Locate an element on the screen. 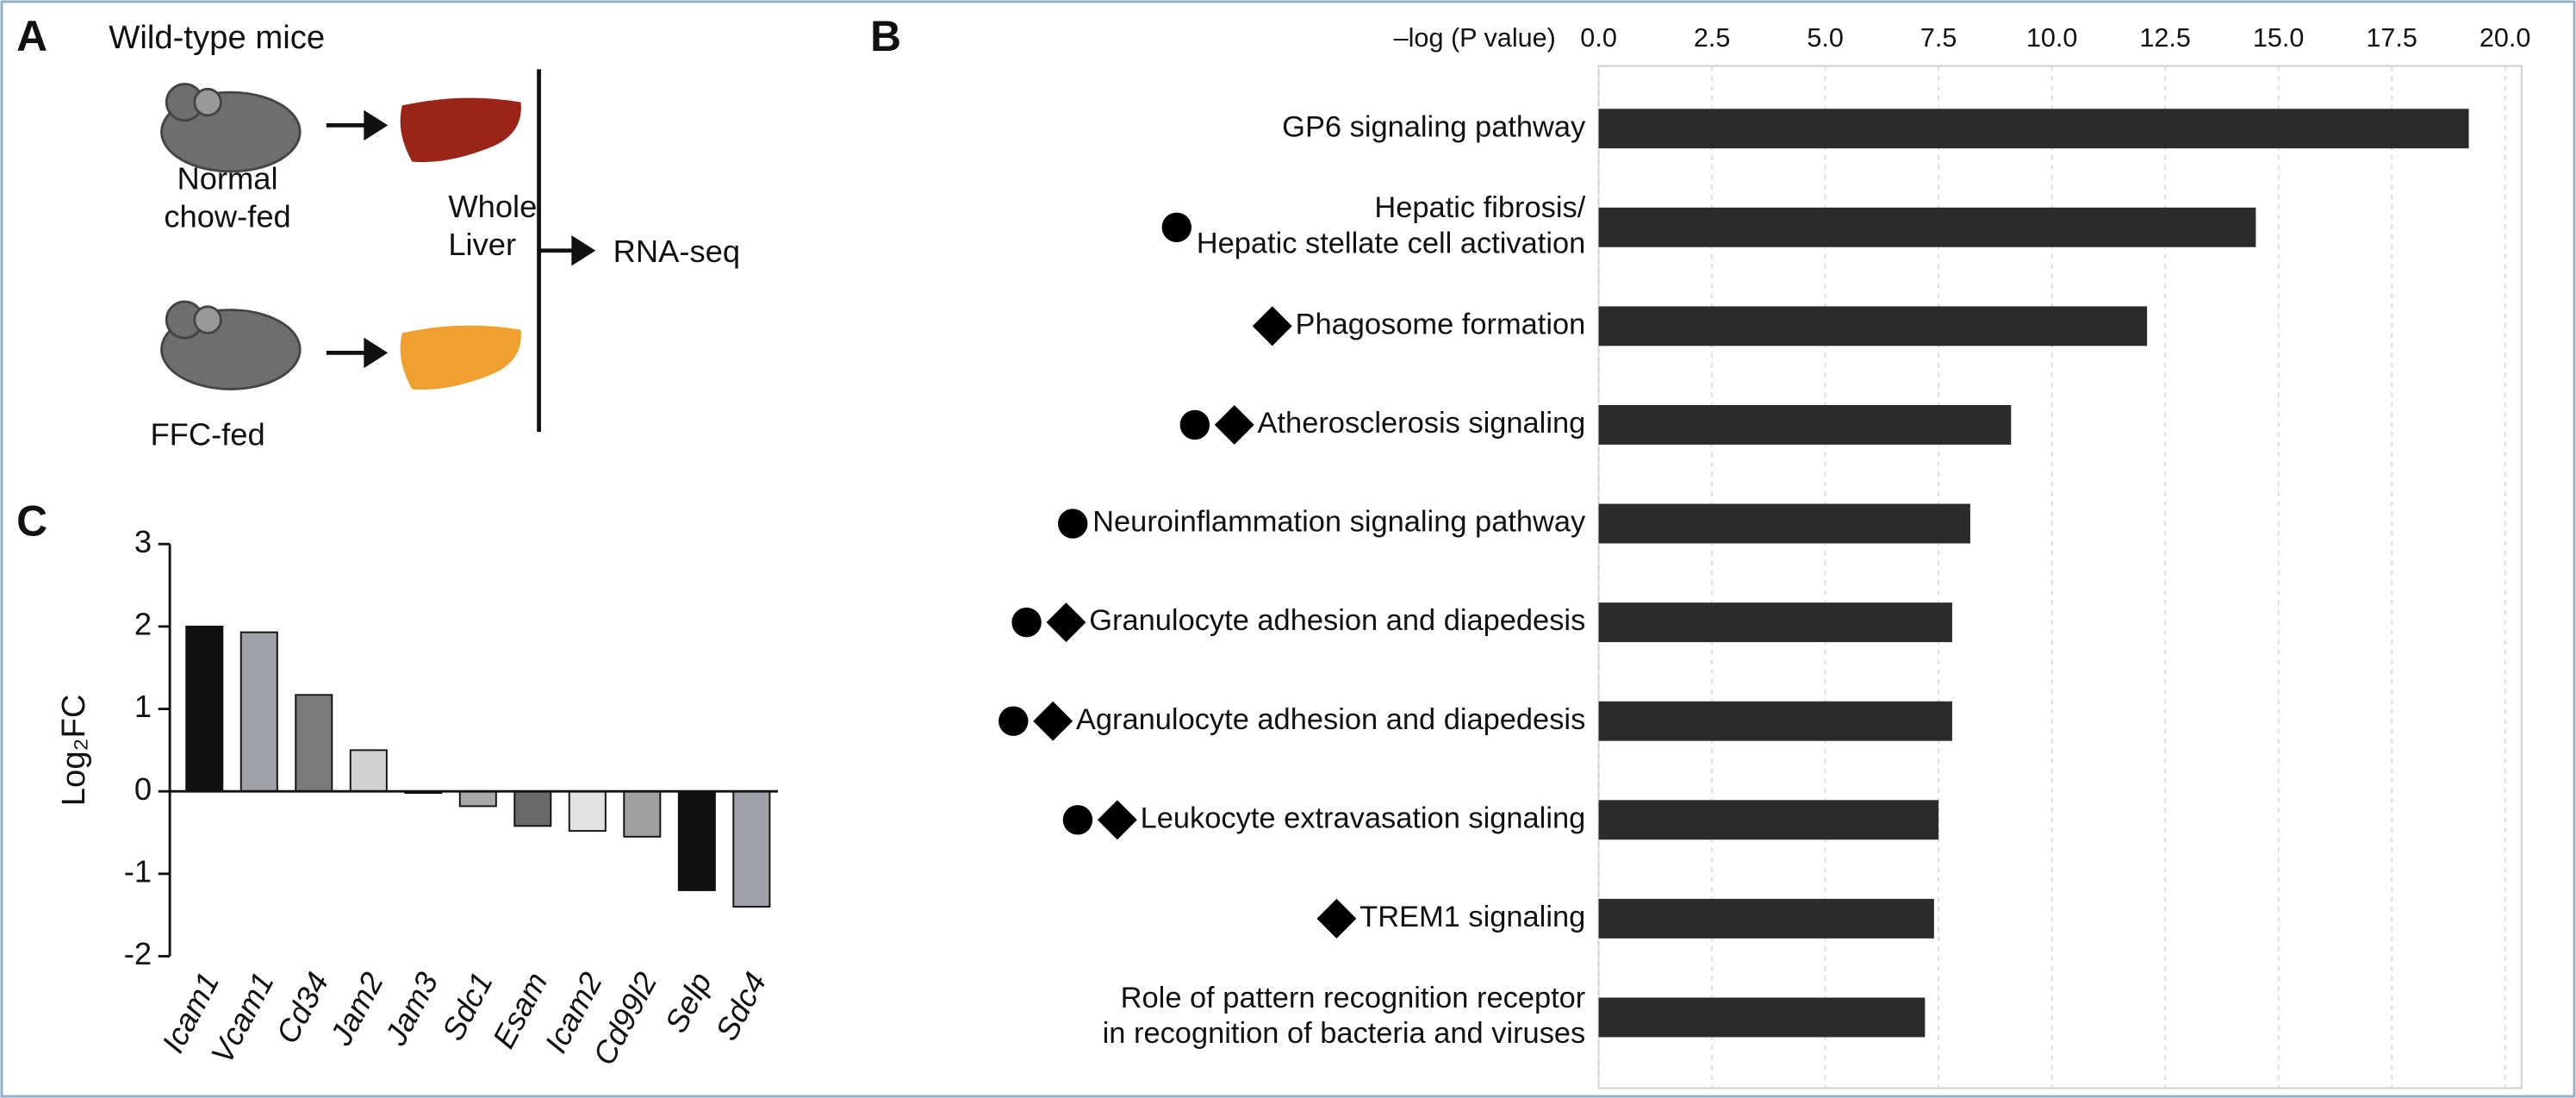 This screenshot has height=1098, width=2576. category-label: Neuroinflammation signaling pathway is located at coordinates (1339, 522).